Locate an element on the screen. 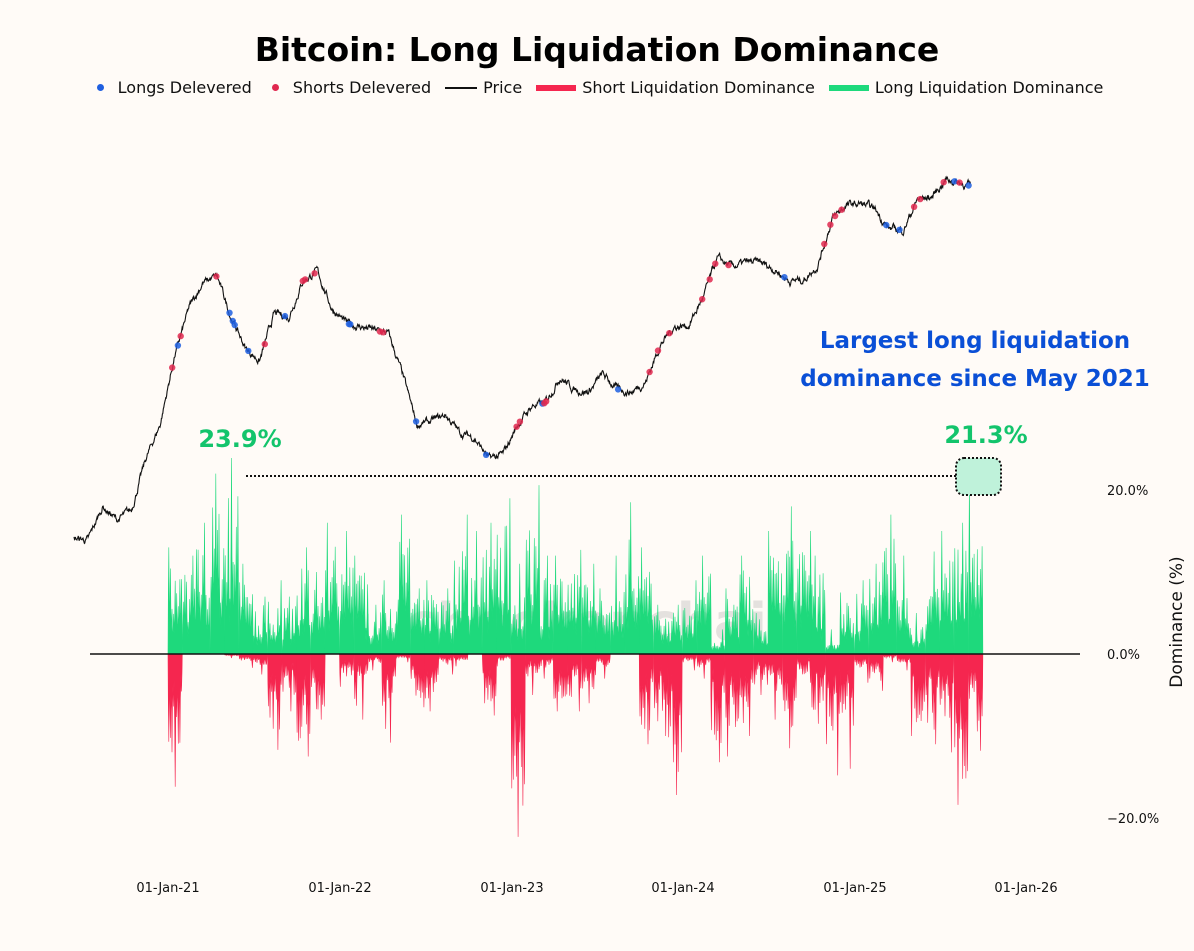 Image resolution: width=1194 pixels, height=951 pixels. annotation-line-2: dominance since May 2021 is located at coordinates (975, 379).